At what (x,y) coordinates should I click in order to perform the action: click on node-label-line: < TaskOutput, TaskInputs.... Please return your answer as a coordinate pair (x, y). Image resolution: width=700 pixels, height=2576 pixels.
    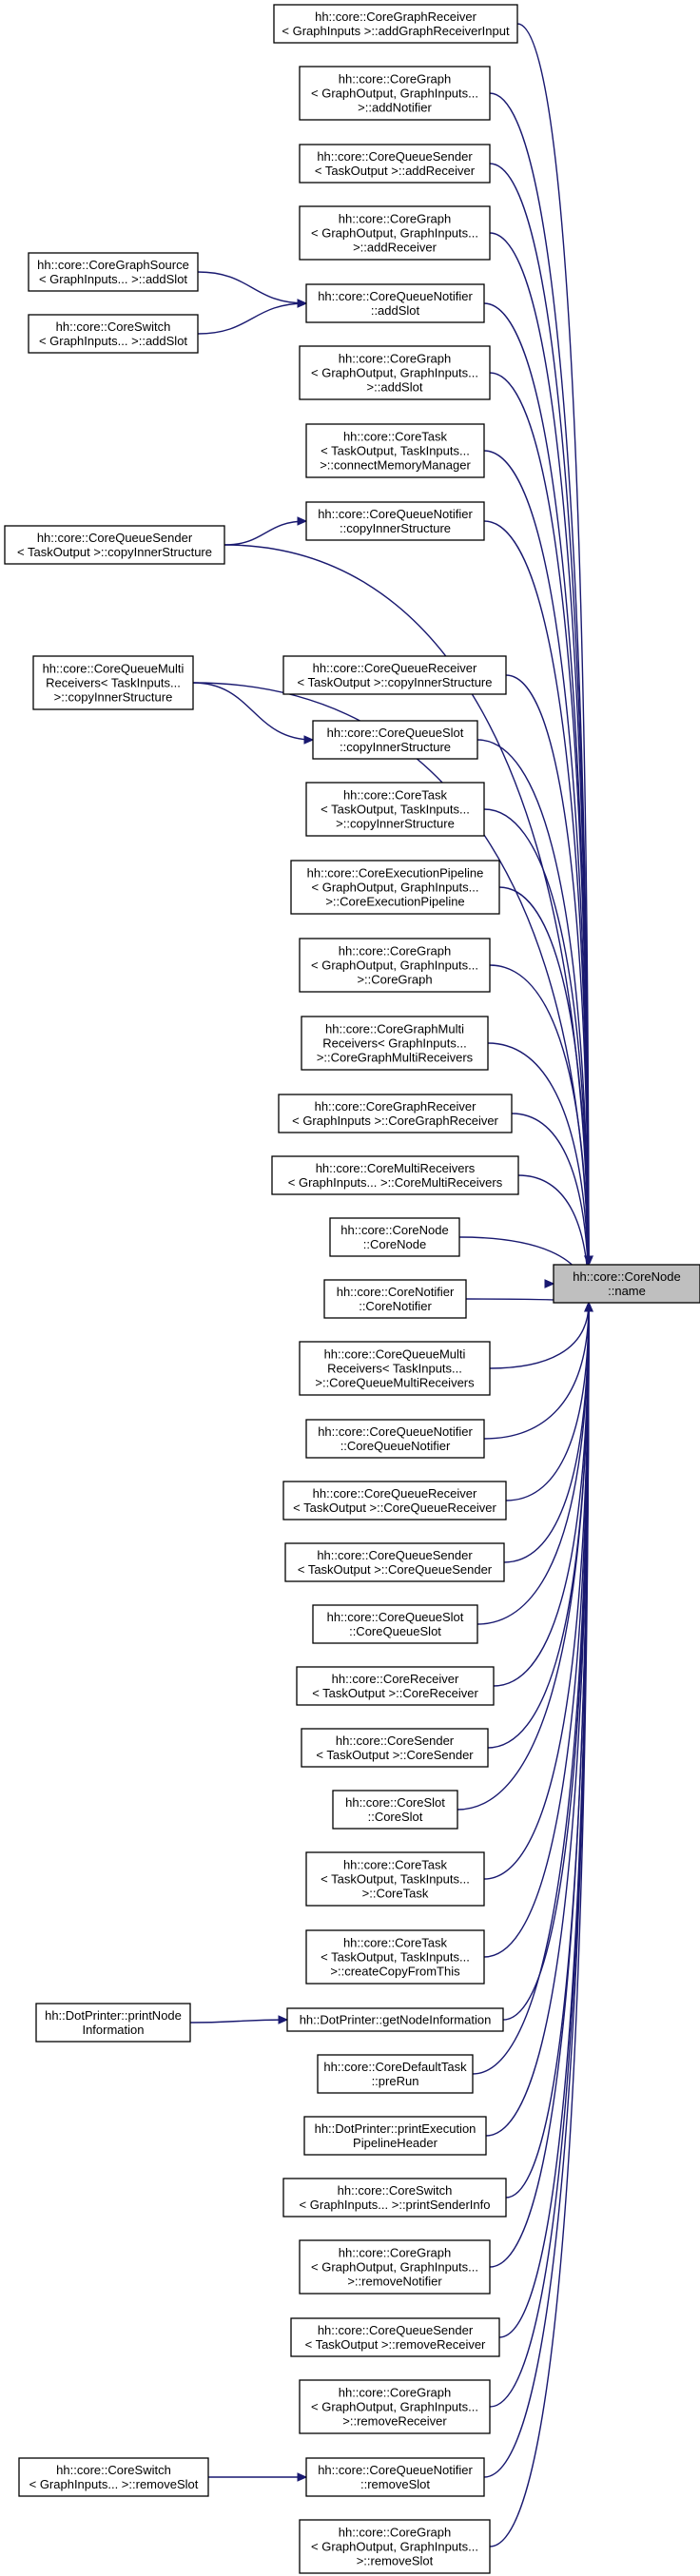
    Looking at the image, I should click on (395, 451).